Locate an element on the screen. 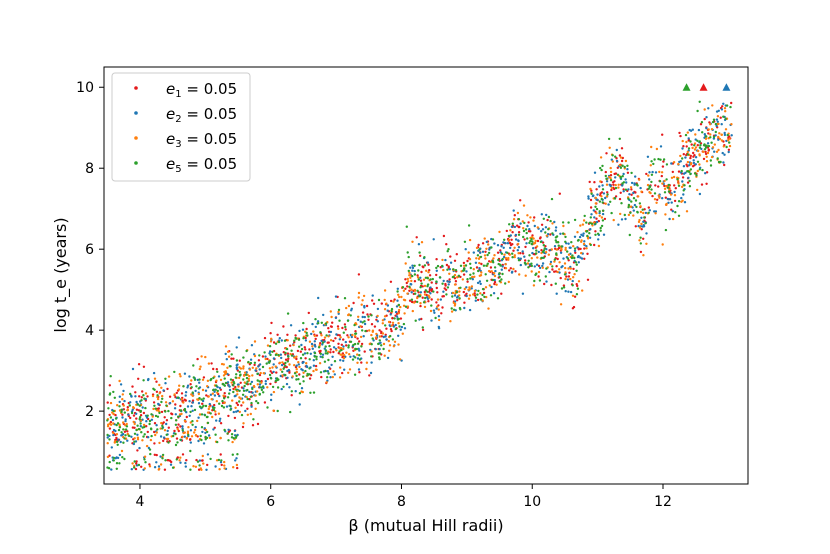 This screenshot has width=830, height=554. legend-label: e1 = 0.05 is located at coordinates (201, 90).